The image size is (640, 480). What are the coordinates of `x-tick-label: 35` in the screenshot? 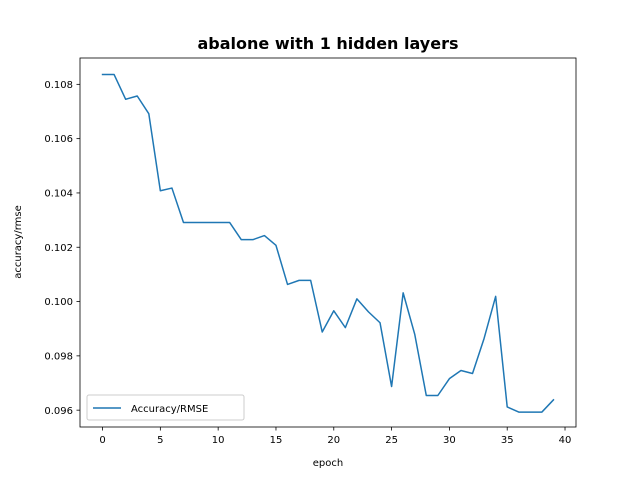 It's located at (507, 440).